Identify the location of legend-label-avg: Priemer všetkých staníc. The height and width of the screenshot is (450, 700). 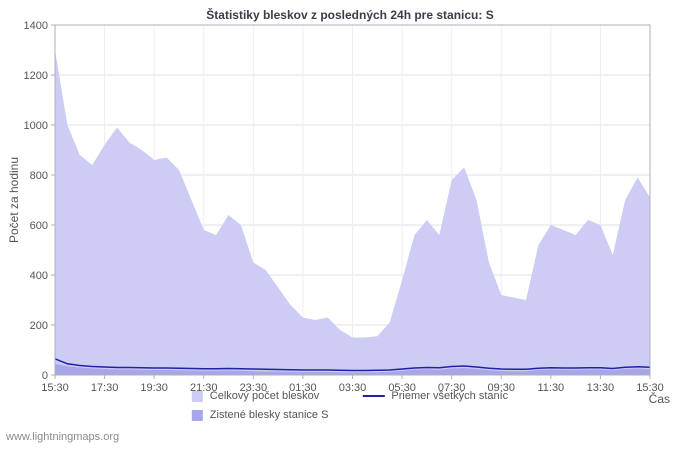
(450, 396).